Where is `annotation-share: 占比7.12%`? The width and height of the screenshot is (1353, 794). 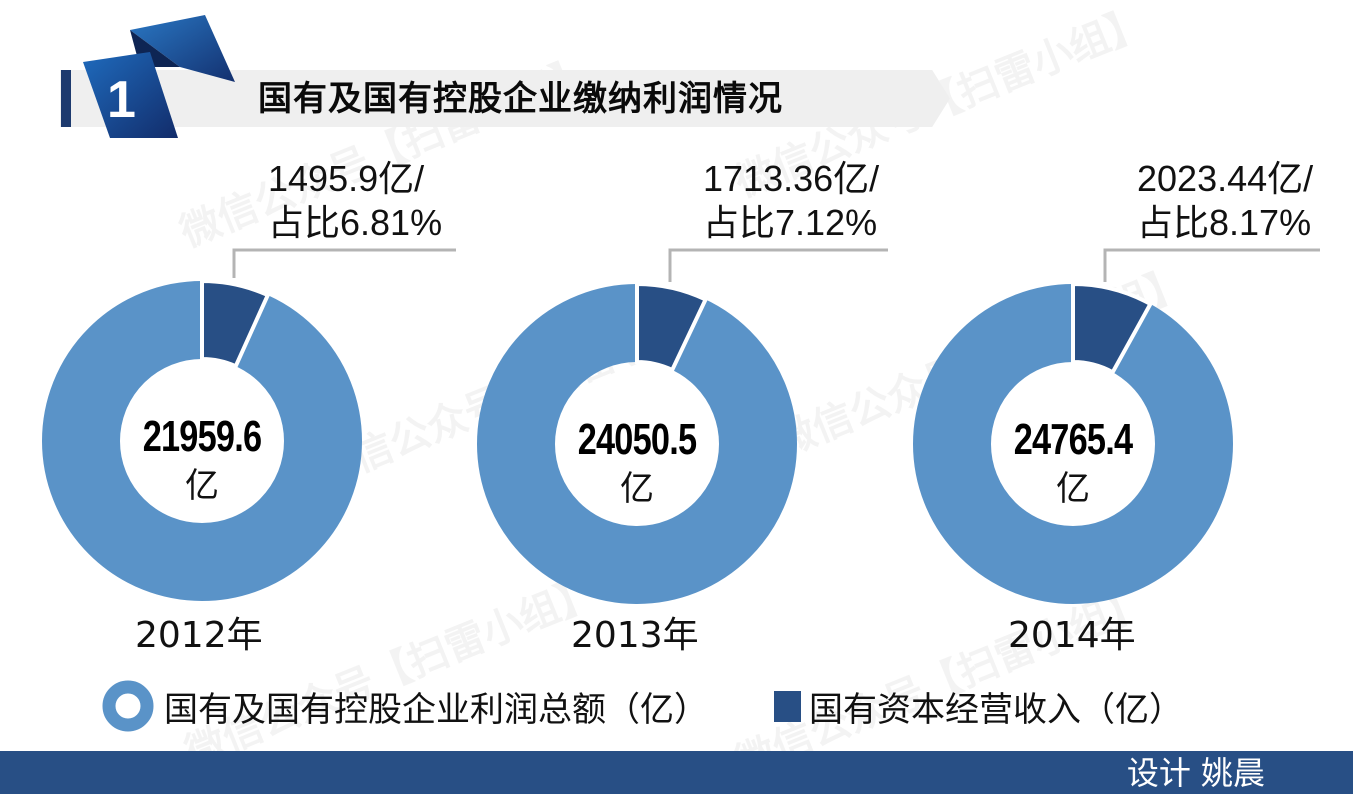 annotation-share: 占比7.12% is located at coordinates (790, 222).